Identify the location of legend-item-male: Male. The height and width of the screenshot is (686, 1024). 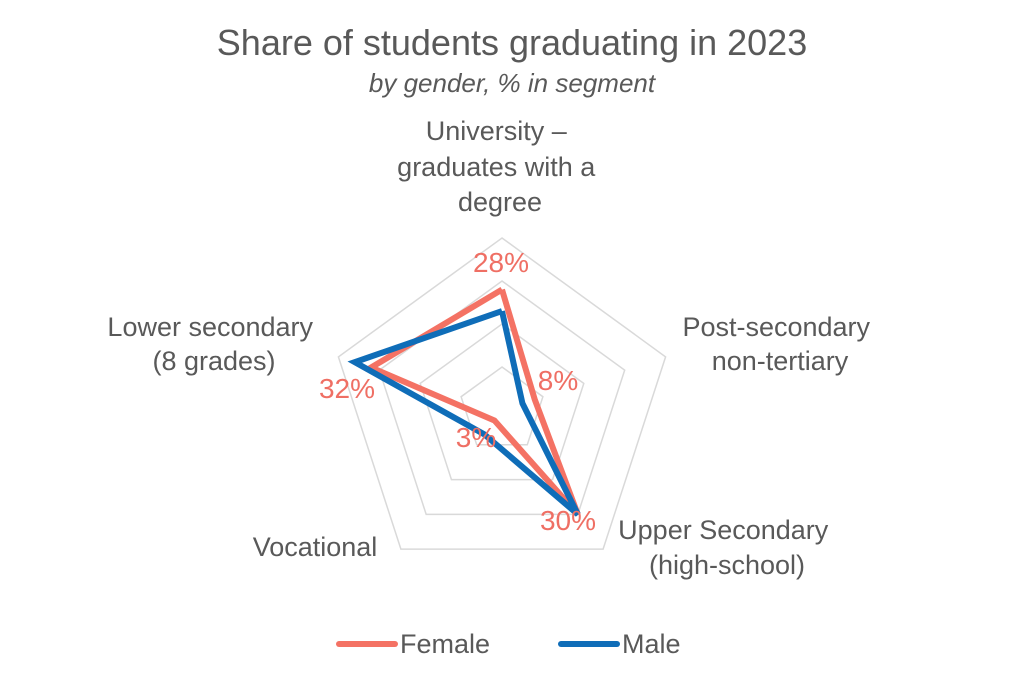
(619, 644).